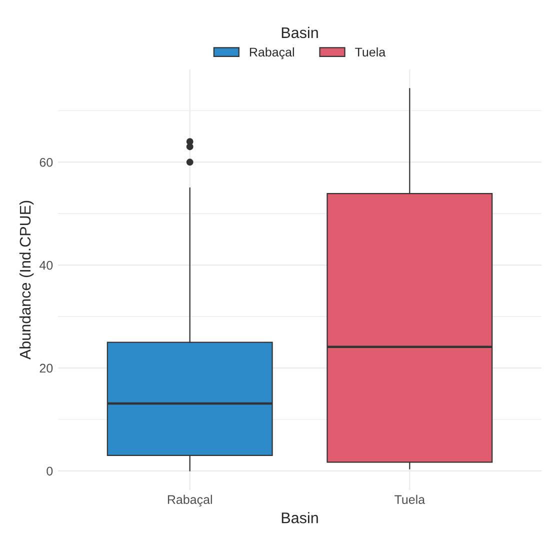  Describe the element at coordinates (26, 280) in the screenshot. I see `y-axis-title: Abundance (Ind.CPUE)` at that location.